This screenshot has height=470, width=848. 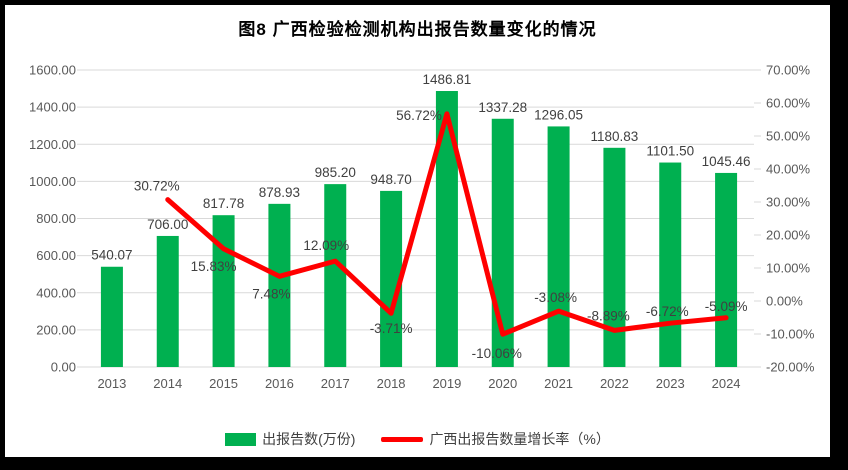 What do you see at coordinates (56, 218) in the screenshot?
I see `left-axis-tick-label: 800.00` at bounding box center [56, 218].